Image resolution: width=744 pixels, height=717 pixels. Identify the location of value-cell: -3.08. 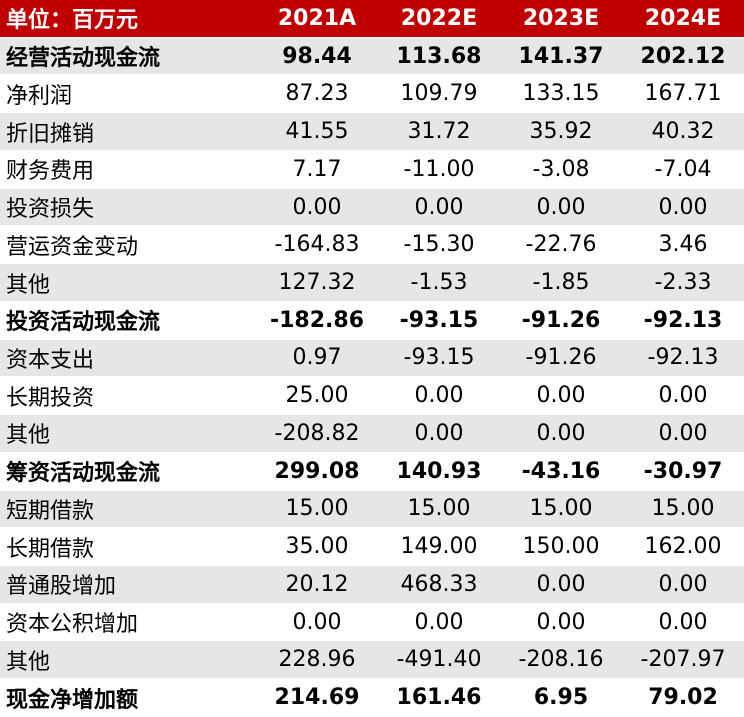
(561, 169).